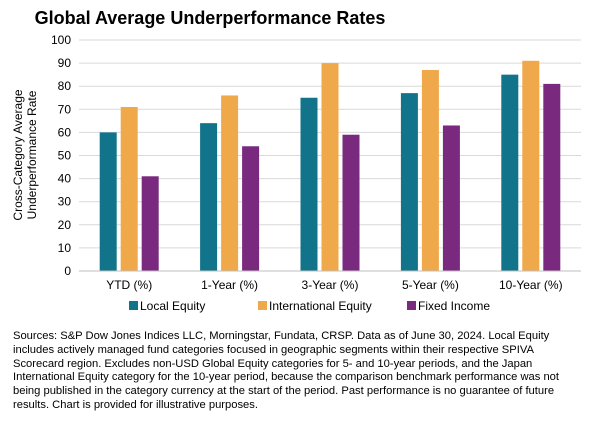 The width and height of the screenshot is (591, 421). Describe the element at coordinates (454, 306) in the screenshot. I see `legend-label: Fixed Income` at that location.